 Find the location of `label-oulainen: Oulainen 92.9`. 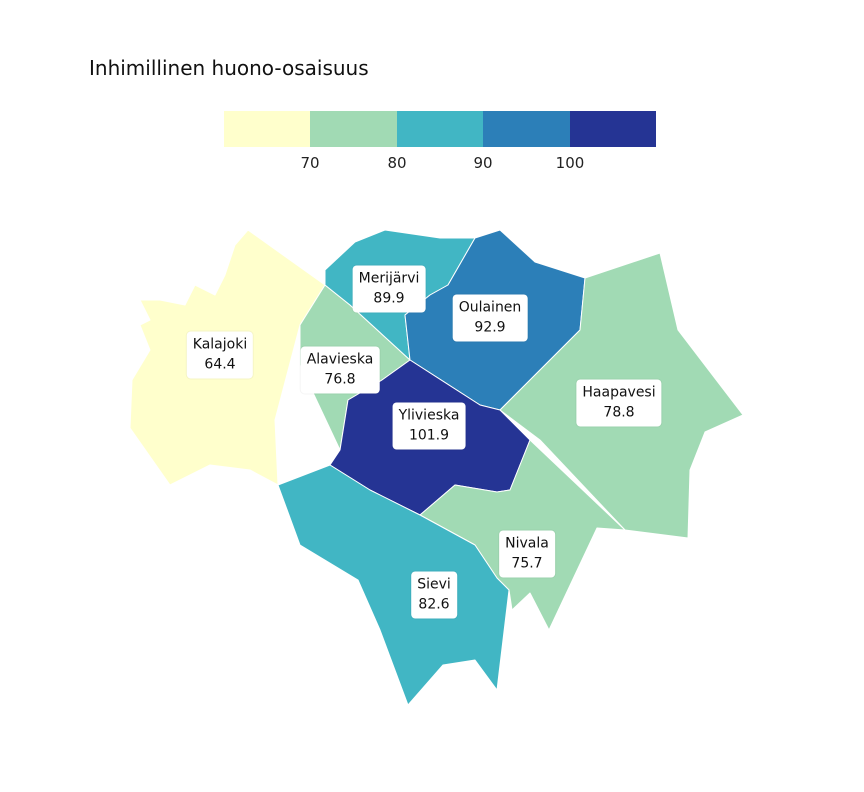

label-oulainen: Oulainen 92.9 is located at coordinates (490, 318).